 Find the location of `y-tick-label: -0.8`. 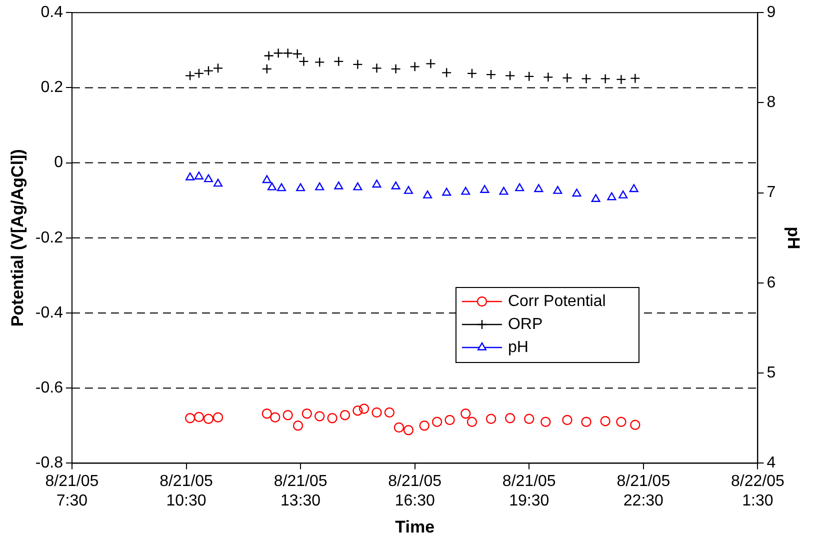

y-tick-label: -0.8 is located at coordinates (49, 463).